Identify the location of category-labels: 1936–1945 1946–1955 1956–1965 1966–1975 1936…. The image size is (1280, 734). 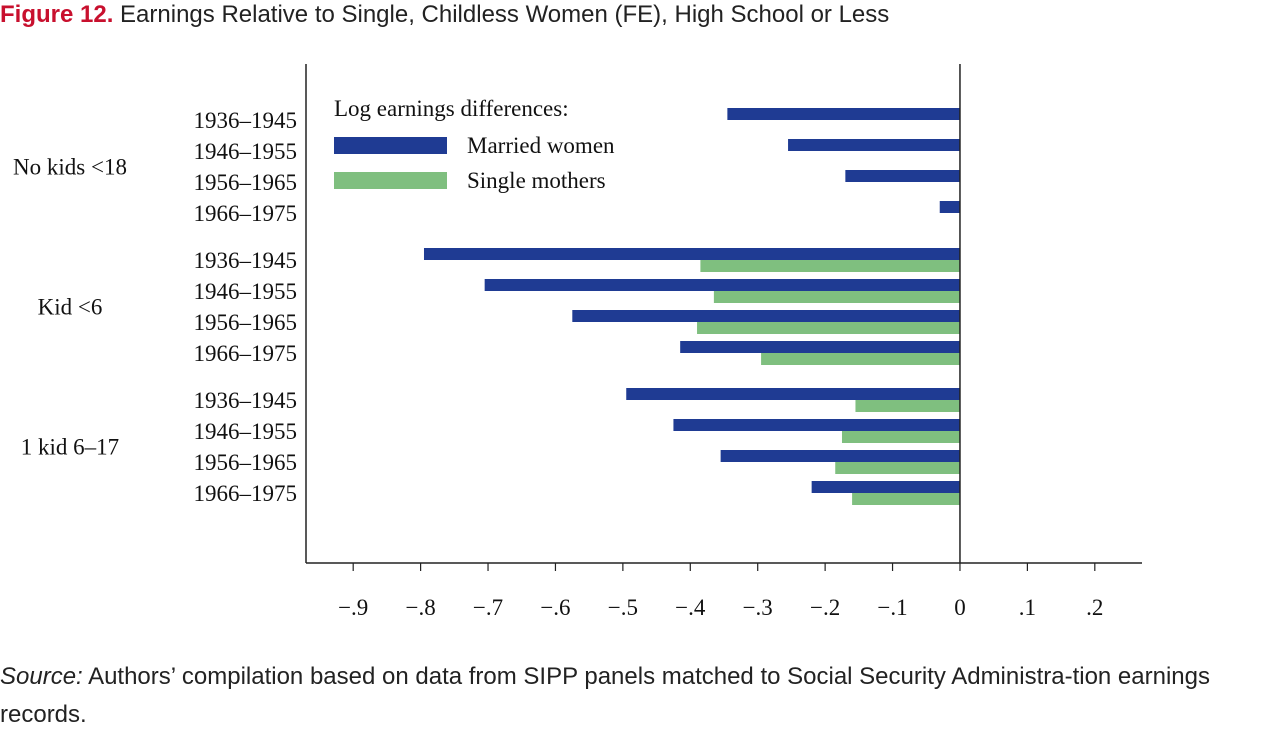
(246, 307).